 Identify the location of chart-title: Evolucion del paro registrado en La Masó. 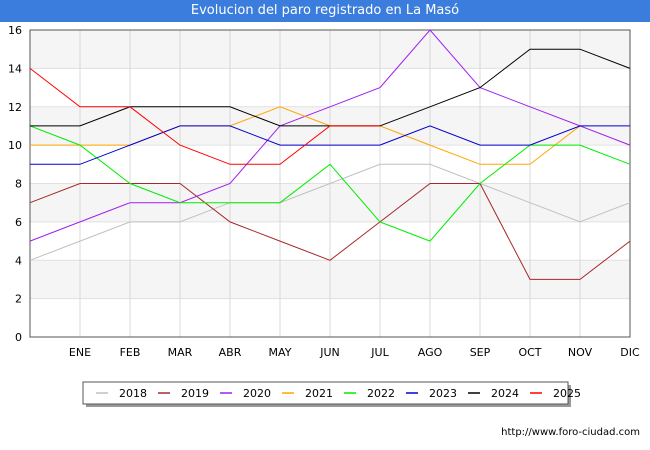
(325, 11).